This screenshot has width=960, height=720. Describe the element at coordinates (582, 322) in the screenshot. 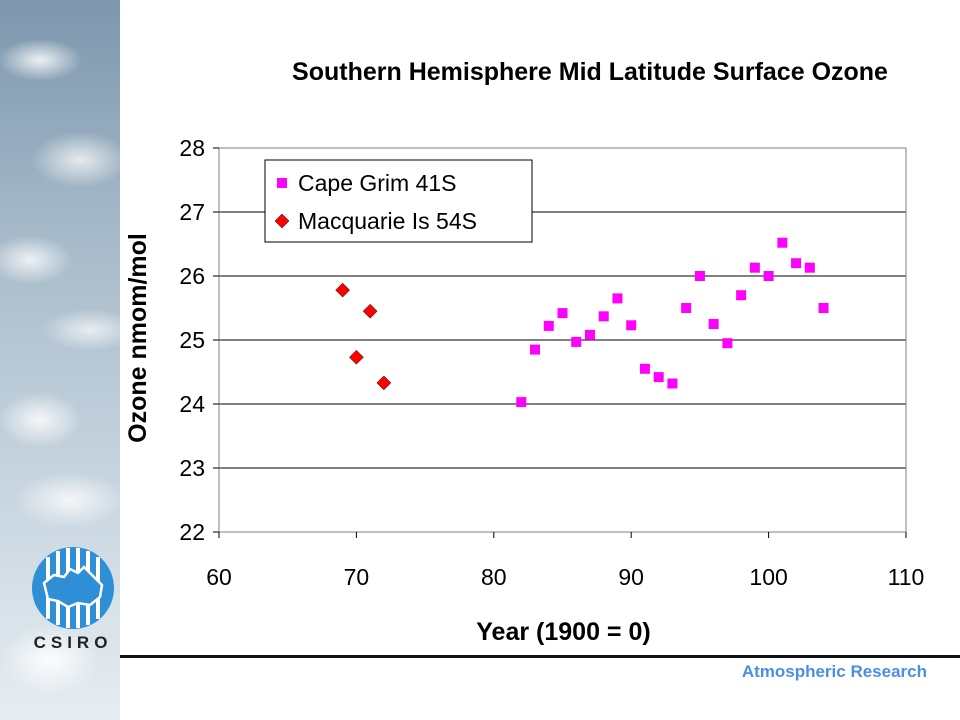

I see `data-marks` at that location.